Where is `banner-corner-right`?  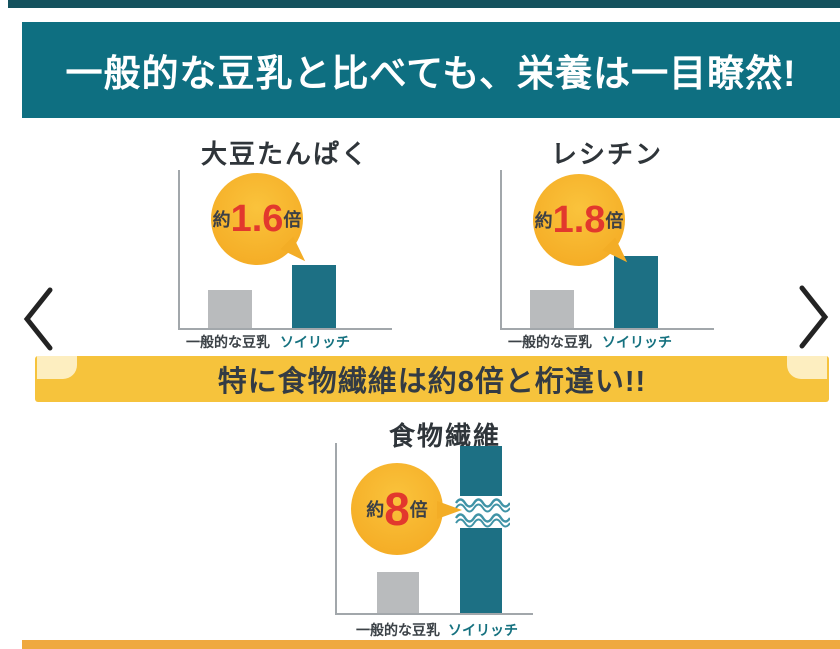 banner-corner-right is located at coordinates (807, 367).